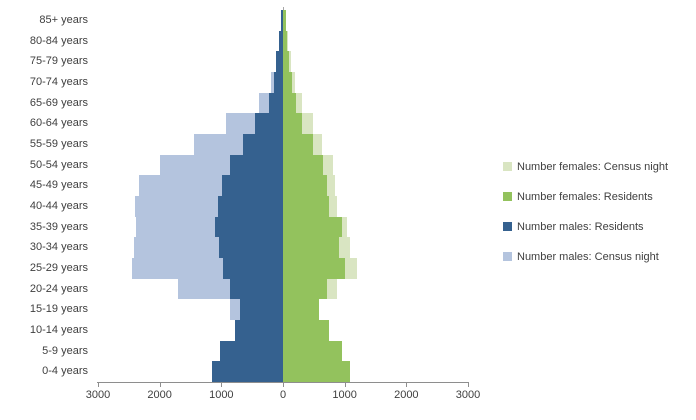  What do you see at coordinates (58, 247) in the screenshot?
I see `age-group-label: 30-34 years` at bounding box center [58, 247].